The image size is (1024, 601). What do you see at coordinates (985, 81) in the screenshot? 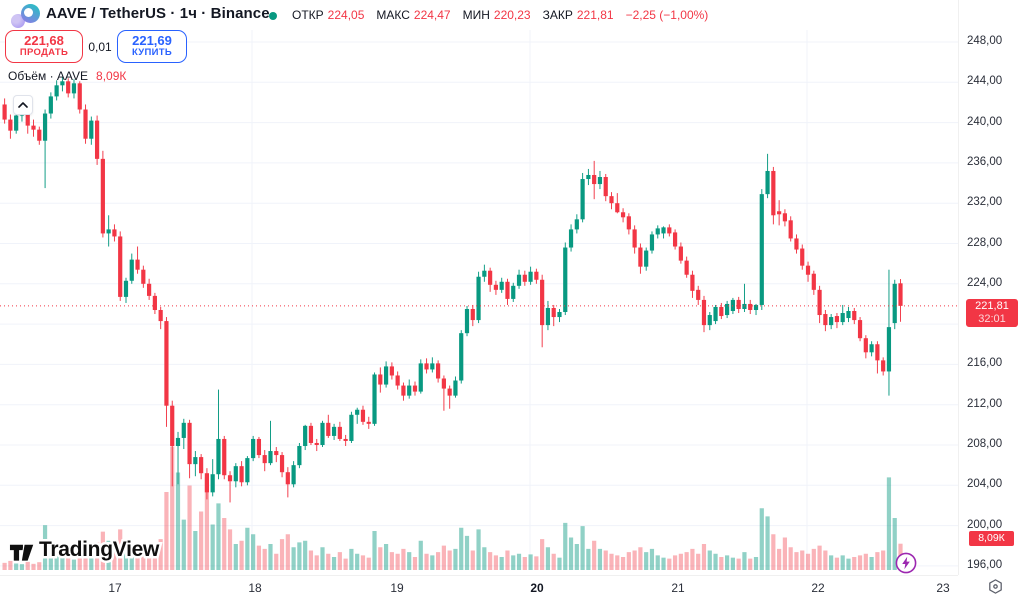
I see `price-tick-label: 244,00` at bounding box center [985, 81].